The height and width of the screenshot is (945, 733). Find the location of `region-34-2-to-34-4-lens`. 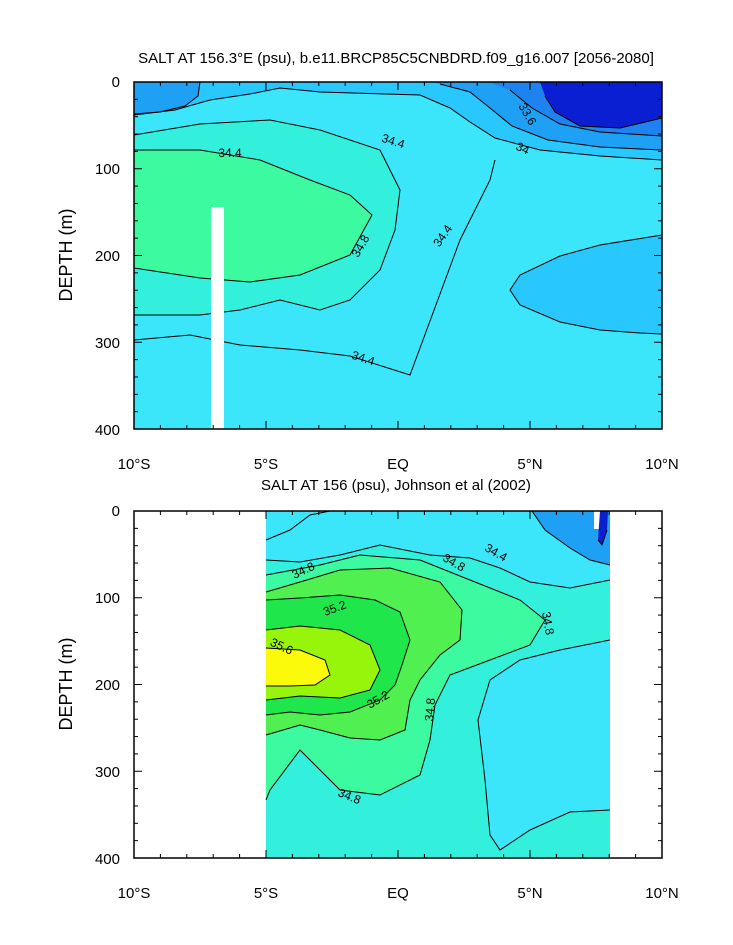

region-34-2-to-34-4-lens is located at coordinates (586, 284).